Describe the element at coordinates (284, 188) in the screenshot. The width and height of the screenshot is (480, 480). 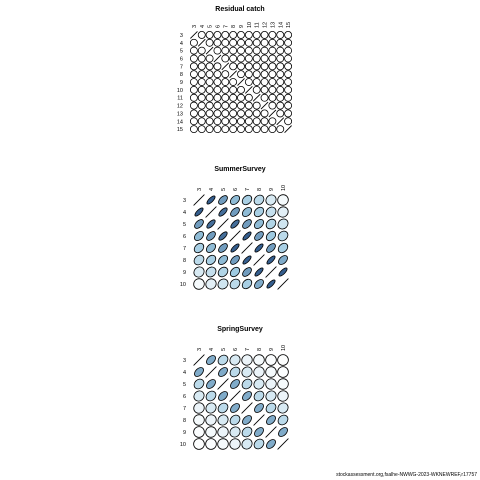
I see `column-label: 10` at that location.